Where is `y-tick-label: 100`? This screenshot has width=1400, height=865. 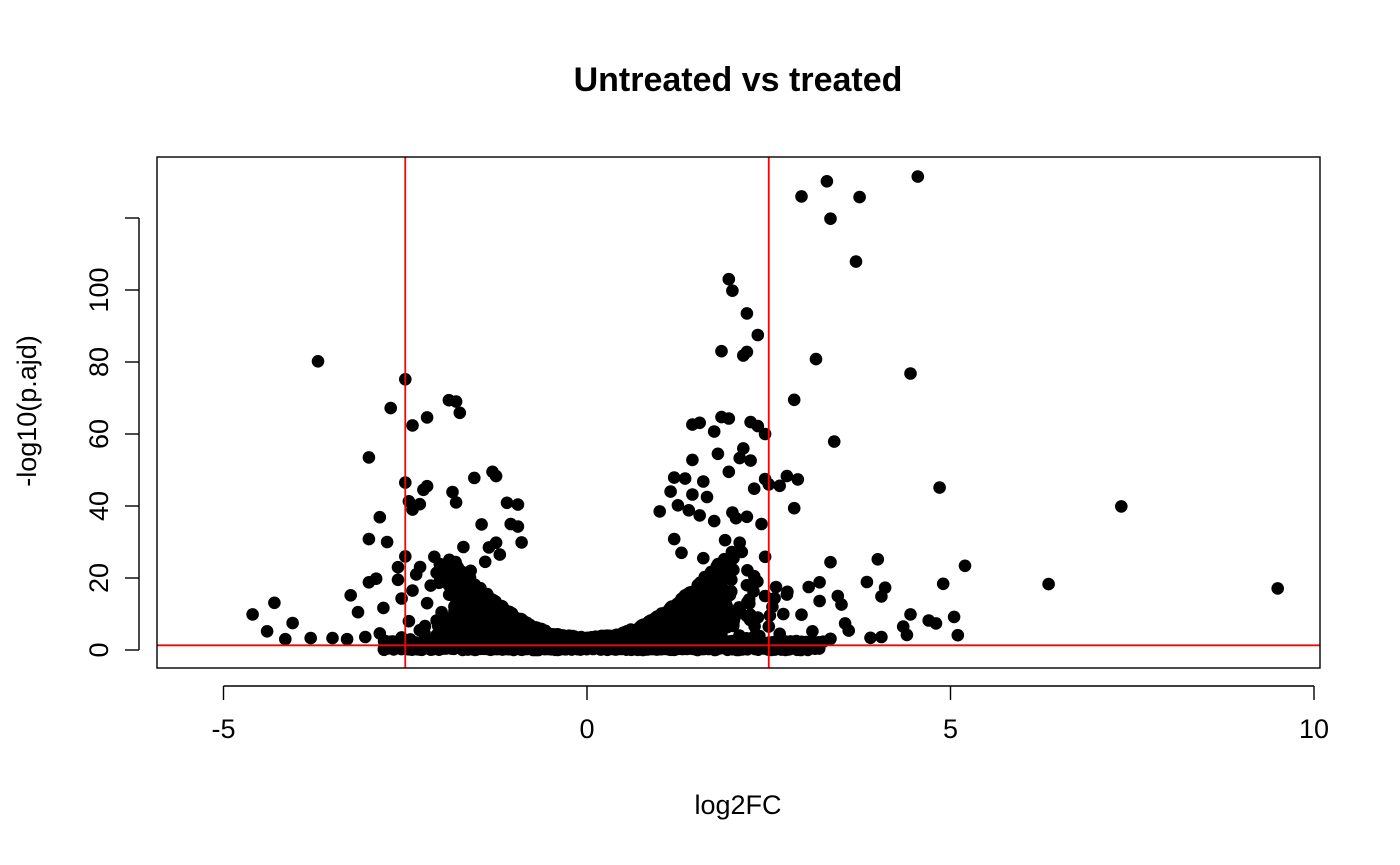
y-tick-label: 100 is located at coordinates (99, 289).